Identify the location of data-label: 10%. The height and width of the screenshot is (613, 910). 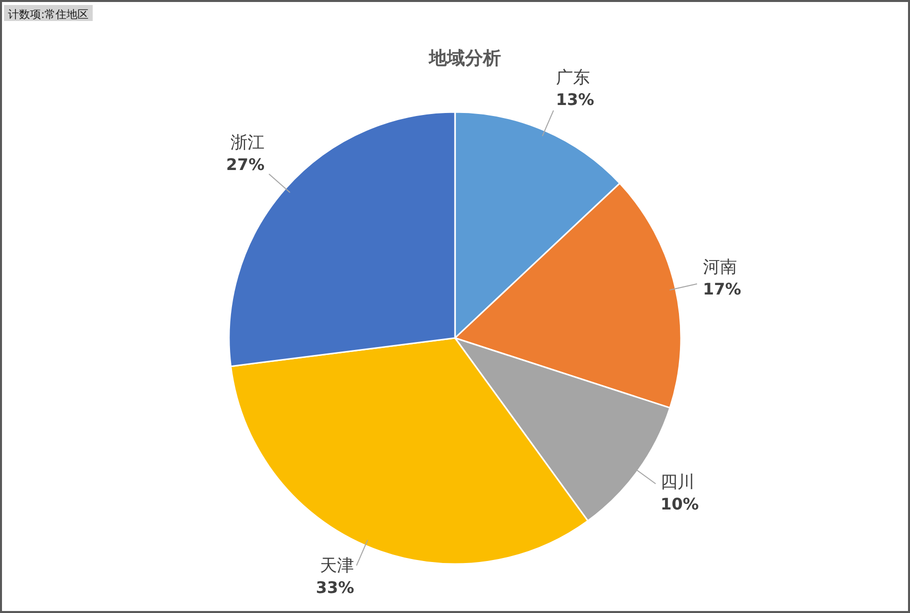
(679, 504).